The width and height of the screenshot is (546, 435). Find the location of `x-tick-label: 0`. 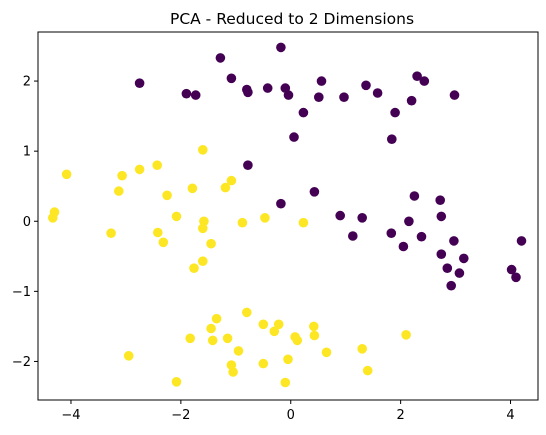

x-tick-label: 0 is located at coordinates (291, 415).